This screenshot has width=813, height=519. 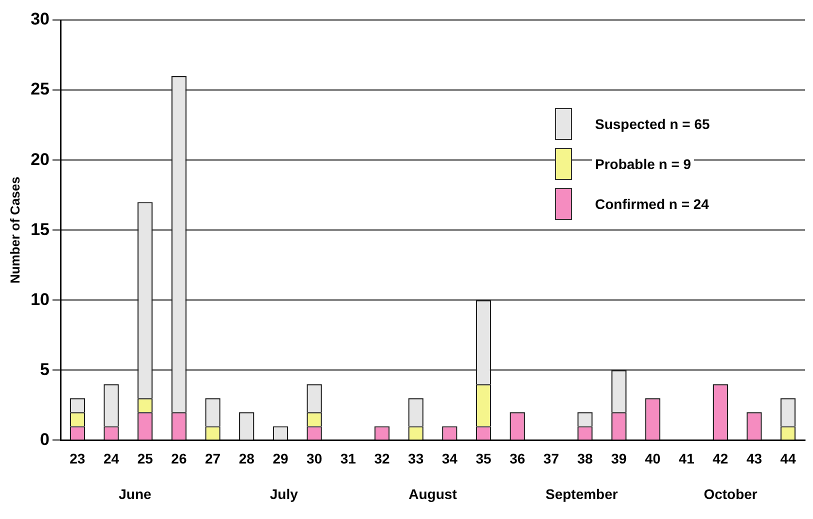 I want to click on x-tick-label: 36, so click(x=518, y=458).